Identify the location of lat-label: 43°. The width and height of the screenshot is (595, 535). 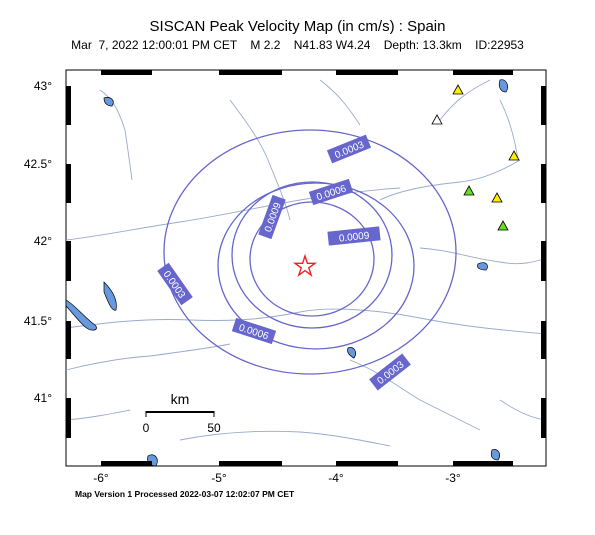
(43, 86).